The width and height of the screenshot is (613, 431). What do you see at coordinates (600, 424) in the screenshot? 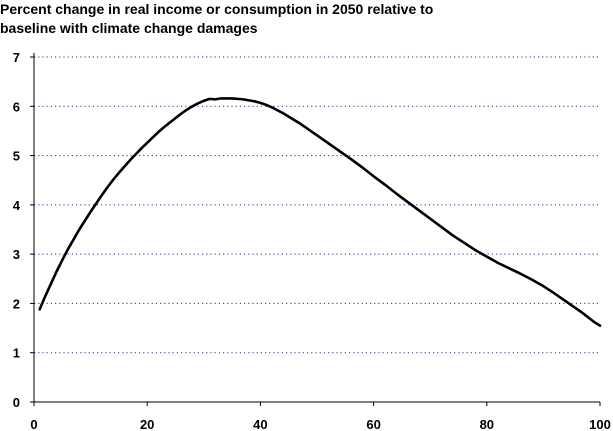
I see `x-tick-label-100: 100` at bounding box center [600, 424].